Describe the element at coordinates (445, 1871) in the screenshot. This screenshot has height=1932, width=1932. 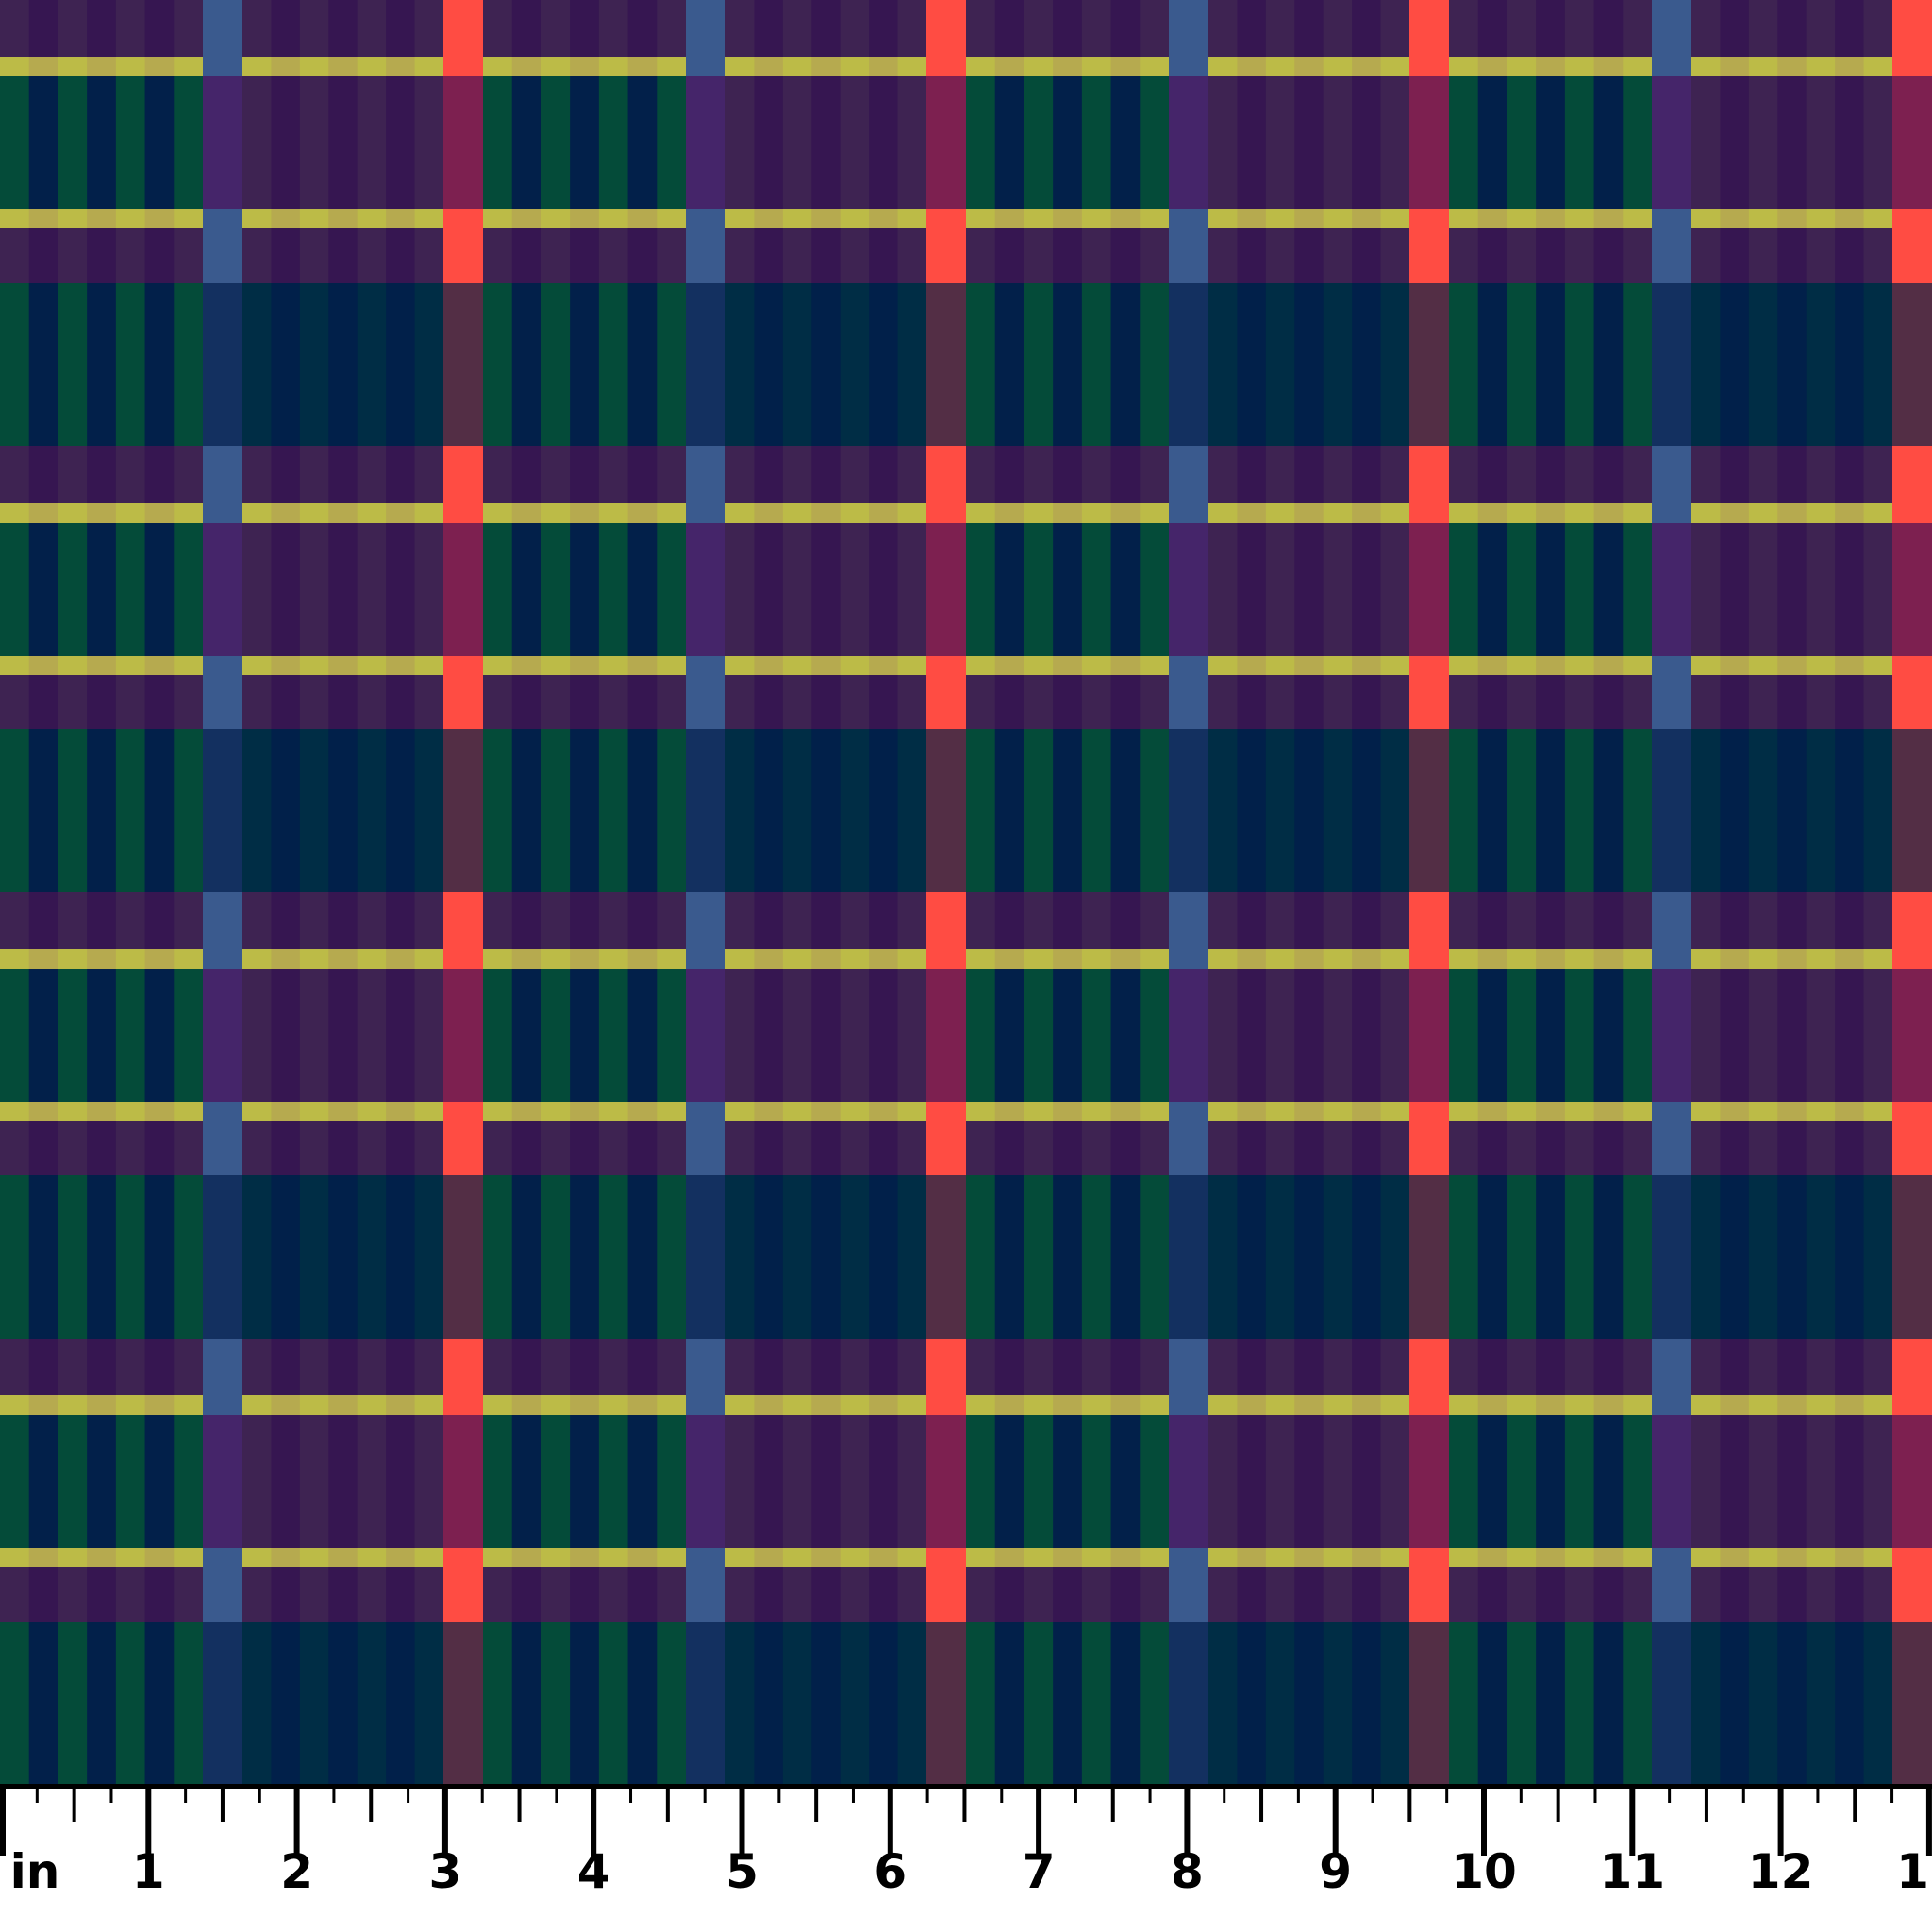
I see `ruler-label: 3` at that location.